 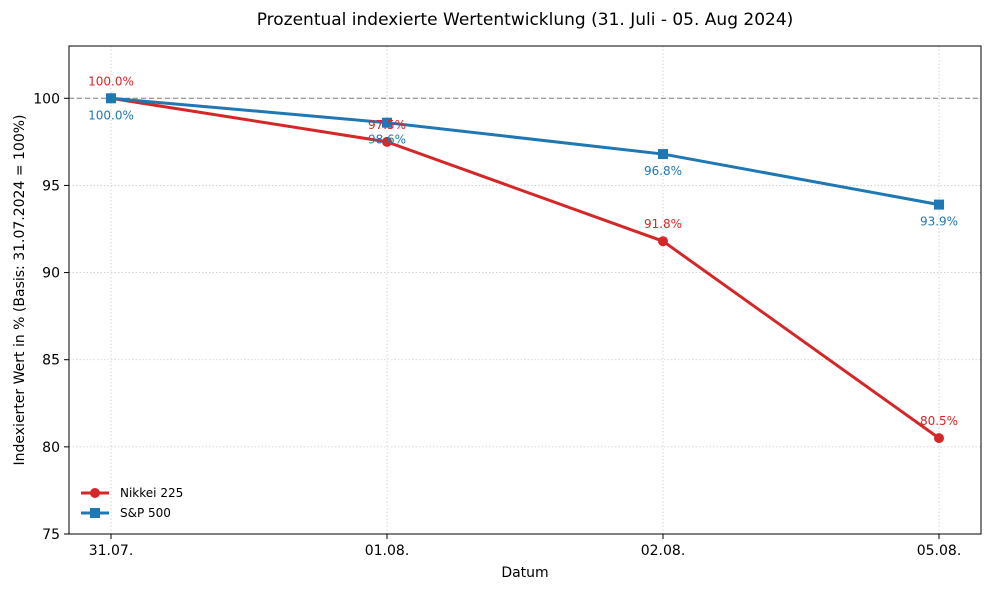 I want to click on x-axis-label: Datum, so click(x=524, y=573).